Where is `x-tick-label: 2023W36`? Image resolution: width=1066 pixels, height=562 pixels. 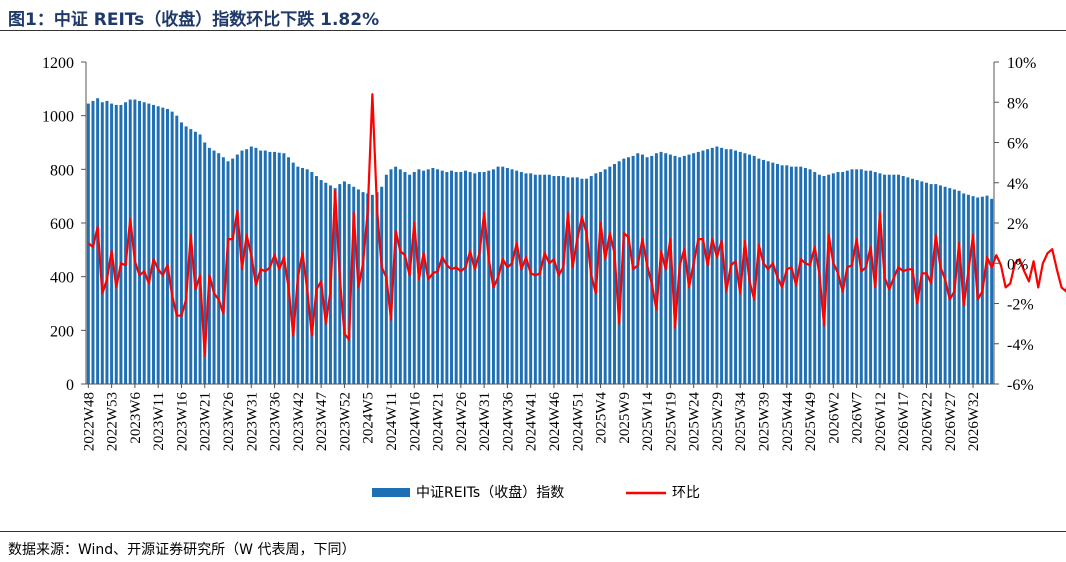
x-tick-label: 2023W36 is located at coordinates (276, 422).